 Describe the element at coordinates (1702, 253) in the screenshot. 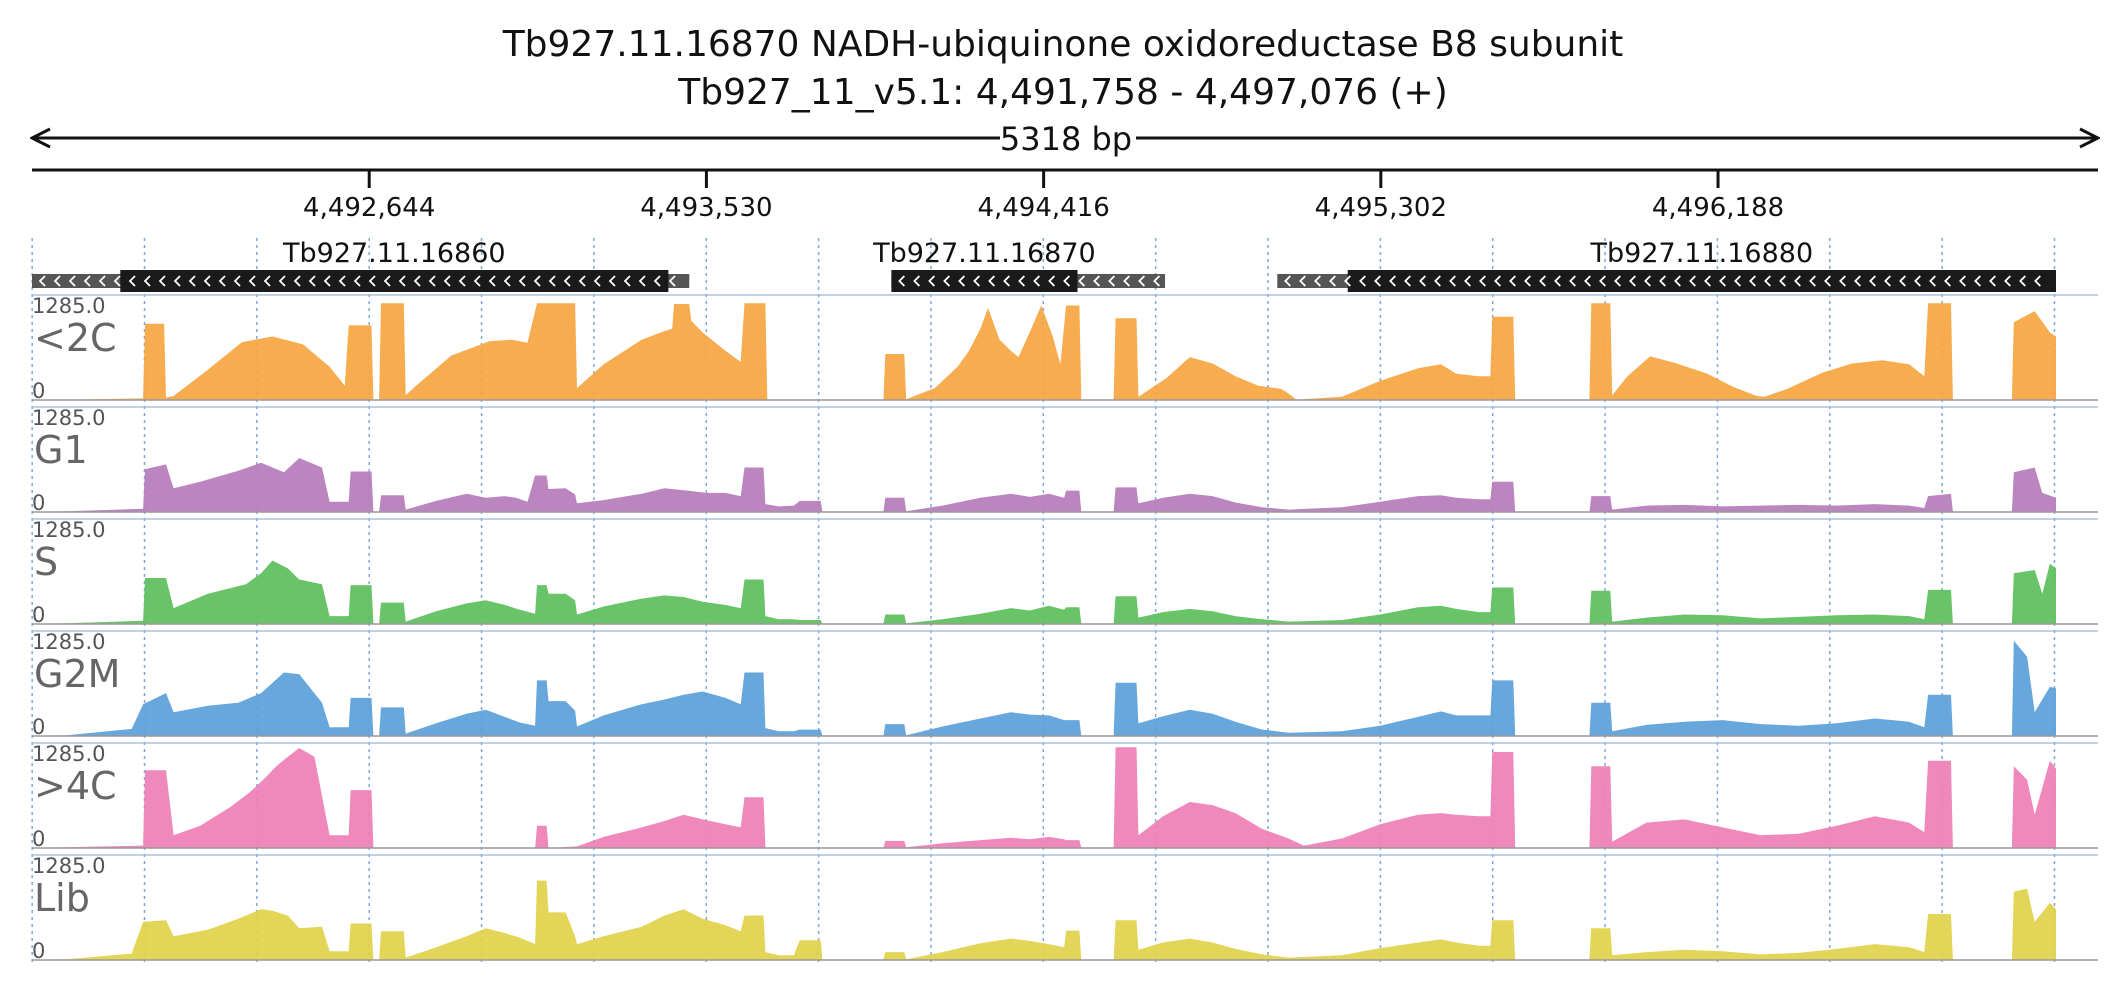

I see `gene-label: Tb927.11.16880` at that location.